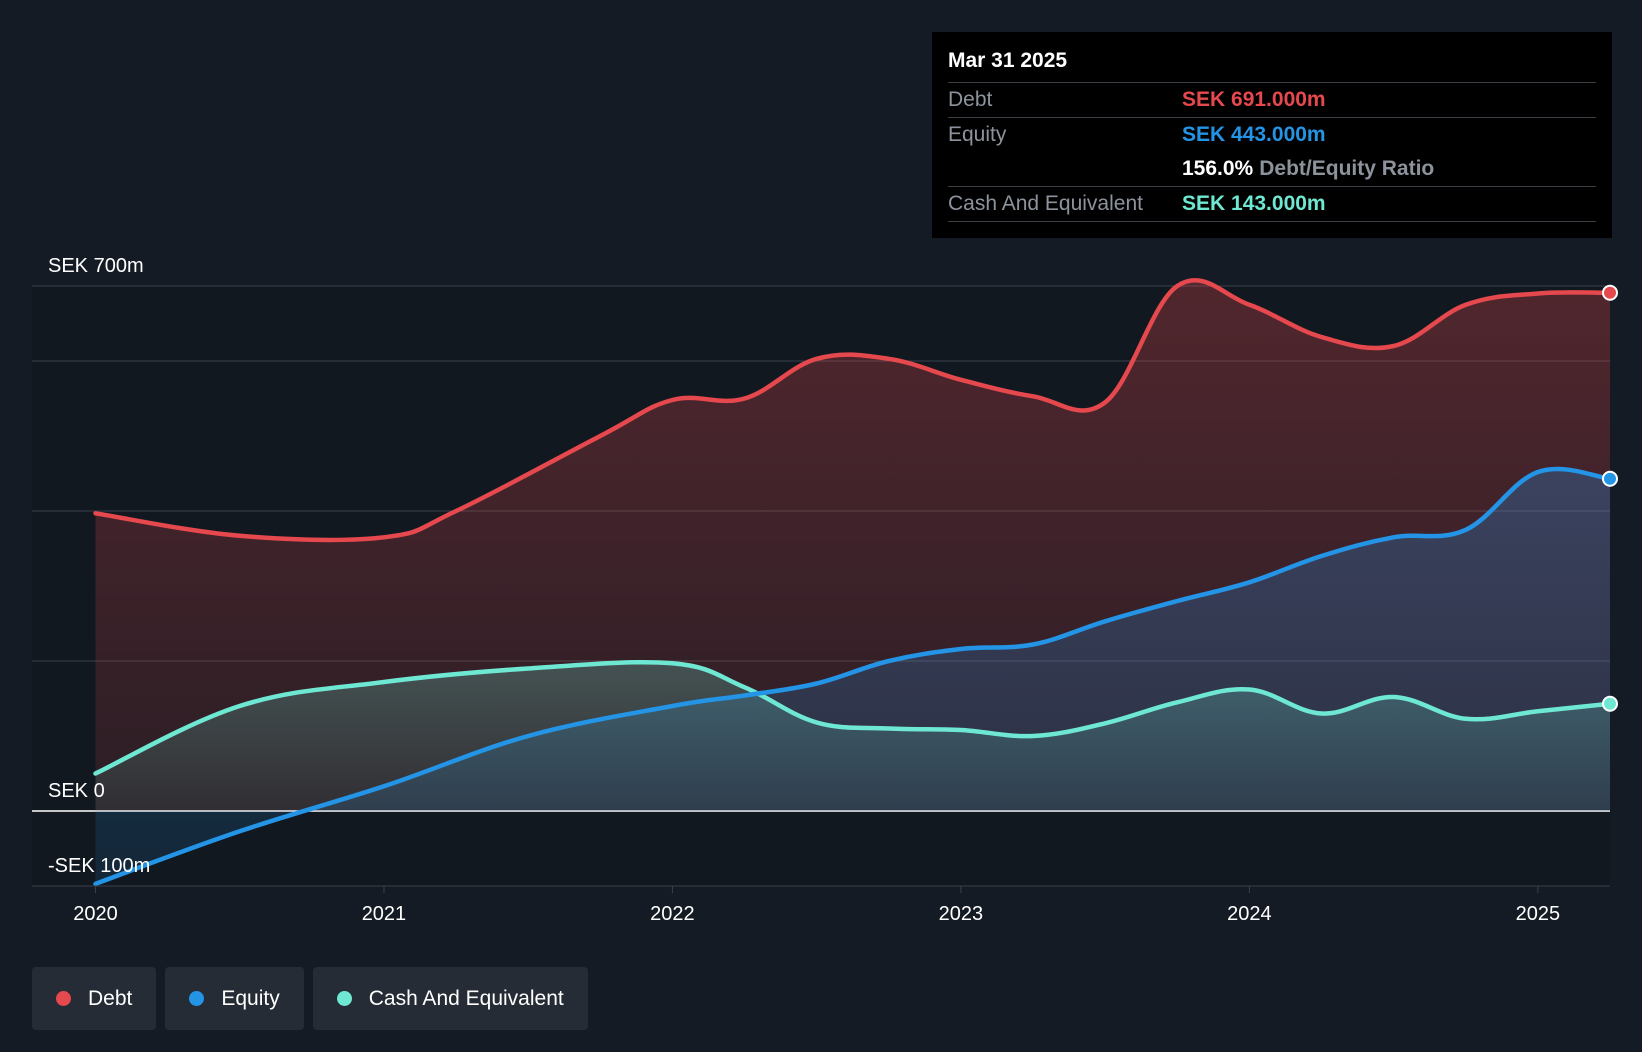 This screenshot has width=1642, height=1052. Describe the element at coordinates (1045, 203) in the screenshot. I see `tooltip-cash-label: Cash And Equivalent` at that location.